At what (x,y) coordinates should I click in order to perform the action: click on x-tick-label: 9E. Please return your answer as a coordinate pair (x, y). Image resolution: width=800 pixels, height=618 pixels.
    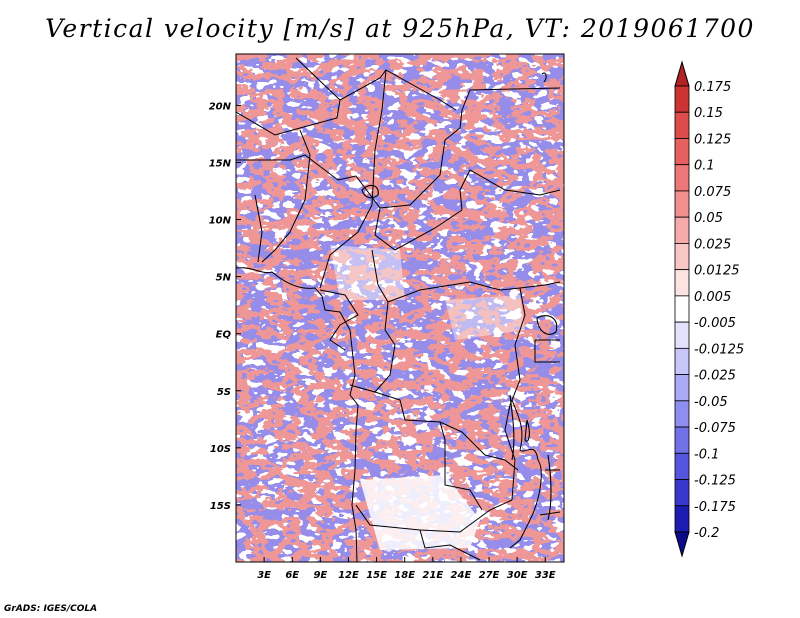
    Looking at the image, I should click on (320, 575).